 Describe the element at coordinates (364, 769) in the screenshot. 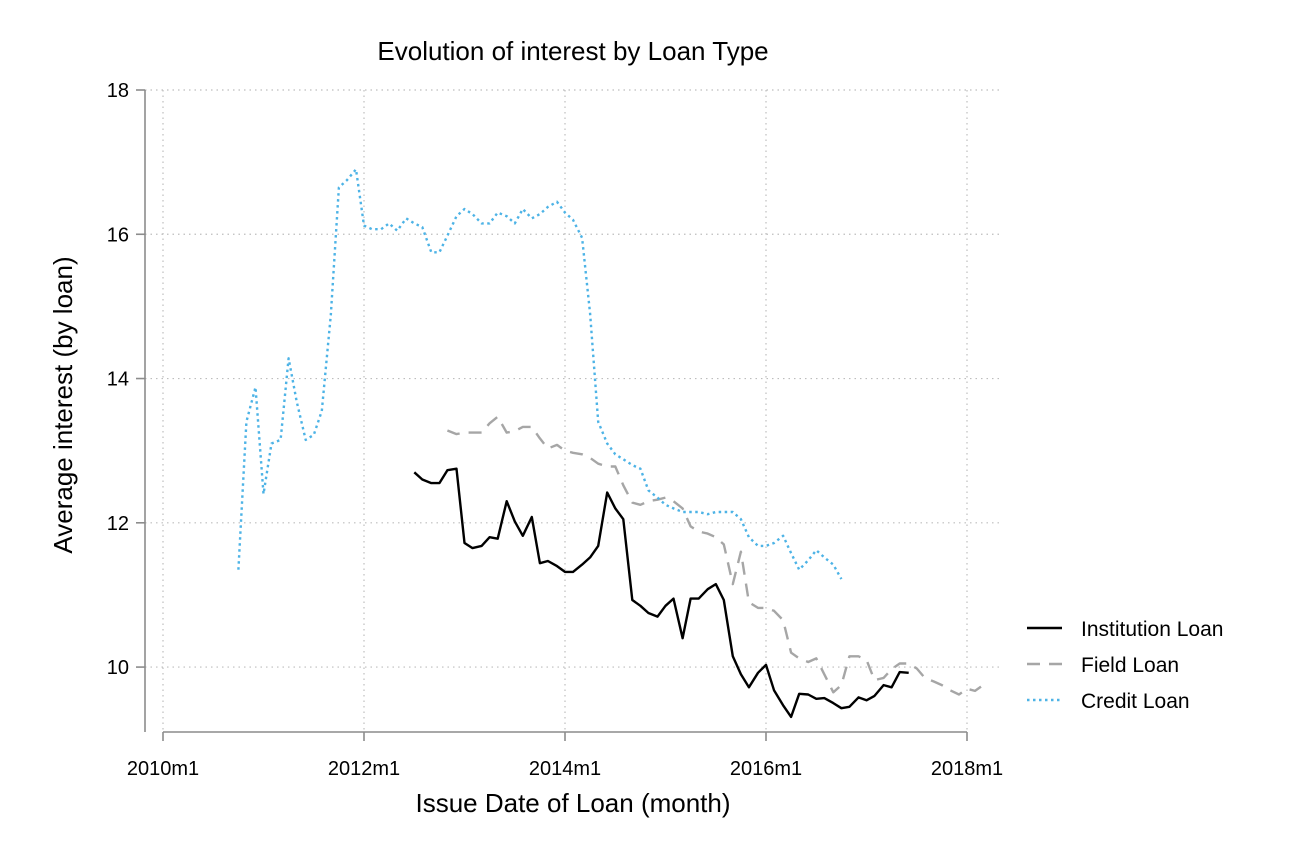

I see `x-tick-label: 2012m1` at that location.